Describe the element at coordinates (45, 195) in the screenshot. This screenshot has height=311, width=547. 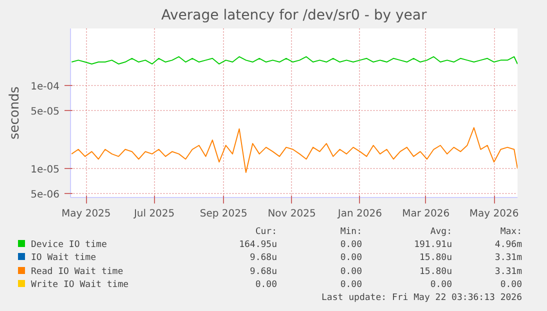
I see `y-tick-label: 5e-06` at that location.